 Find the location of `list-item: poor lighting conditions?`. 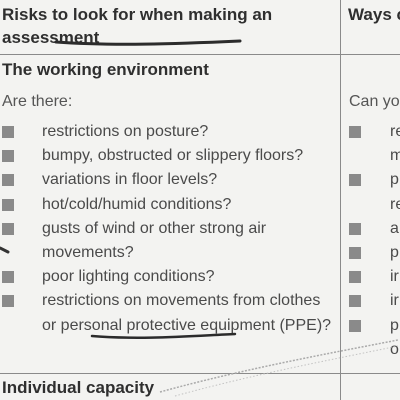

list-item: poor lighting conditions? is located at coordinates (169, 277).